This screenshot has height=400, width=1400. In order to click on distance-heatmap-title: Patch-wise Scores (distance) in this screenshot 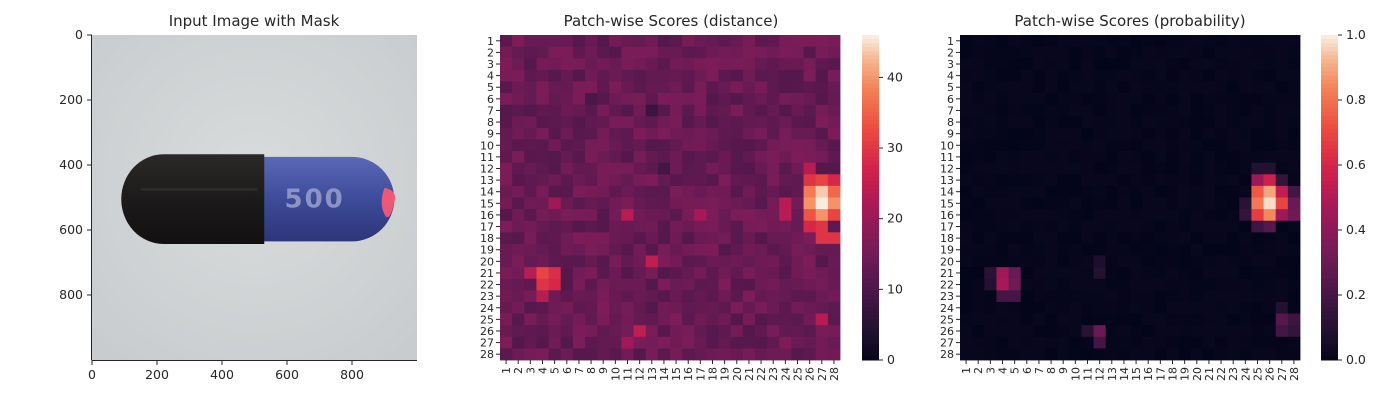, I will do `click(671, 21)`.